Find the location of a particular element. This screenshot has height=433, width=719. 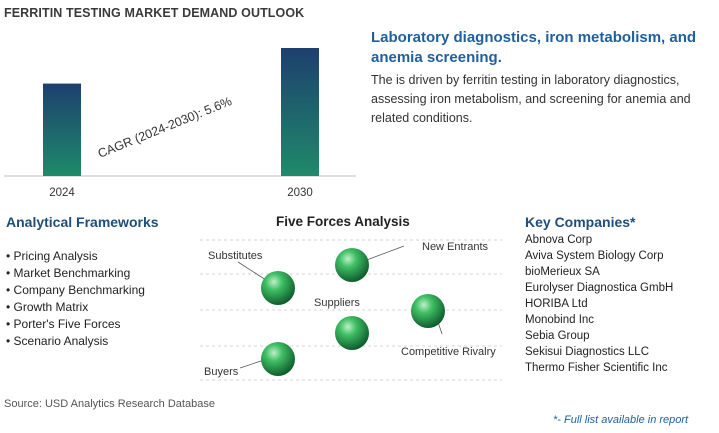

x-tick-label: 2024 is located at coordinates (62, 193).